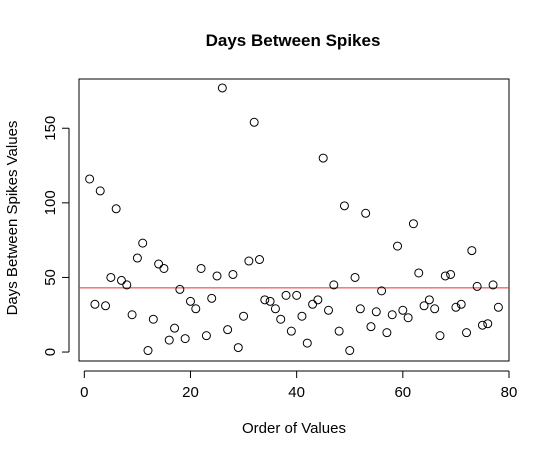 This screenshot has width=549, height=458. I want to click on x-tick-label: 40, so click(296, 392).